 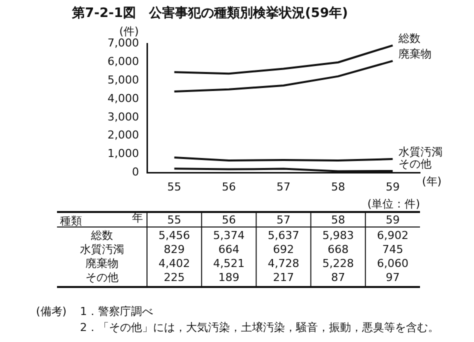 I want to click on x-tick-label: 58, so click(x=338, y=187).